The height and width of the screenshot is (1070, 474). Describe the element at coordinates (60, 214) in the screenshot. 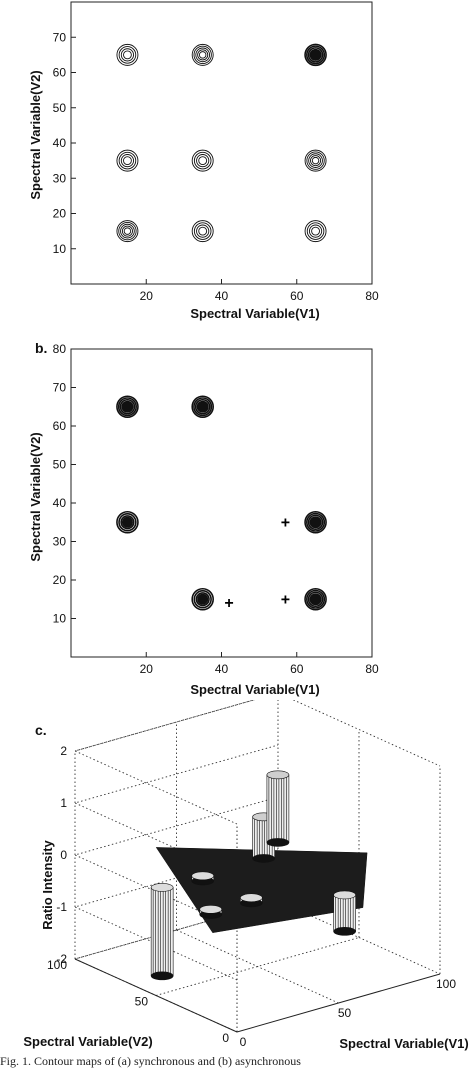

I see `y-tick-label: 20` at that location.